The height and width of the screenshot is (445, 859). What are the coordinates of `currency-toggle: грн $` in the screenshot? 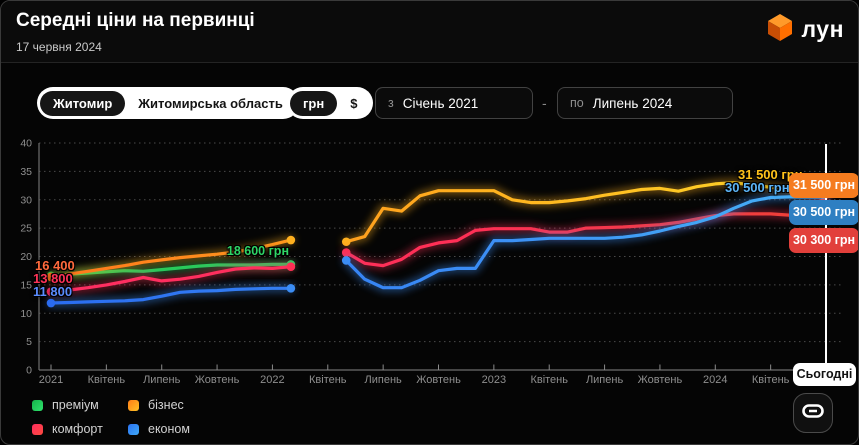 It's located at (330, 103).